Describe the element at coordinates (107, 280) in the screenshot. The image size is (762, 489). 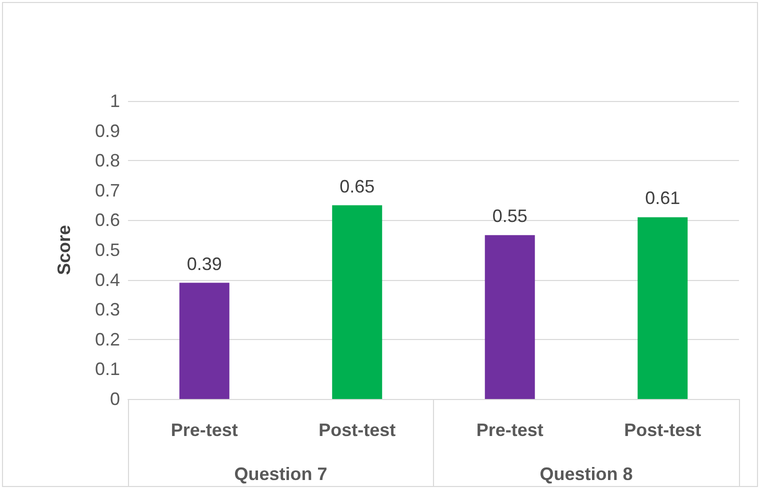
I see `y-tick-label: 0.4` at that location.